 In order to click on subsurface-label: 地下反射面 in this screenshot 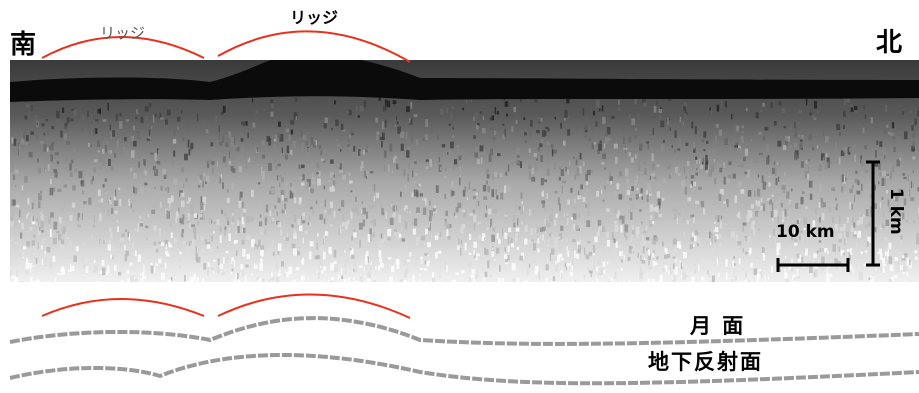, I will do `click(705, 361)`.